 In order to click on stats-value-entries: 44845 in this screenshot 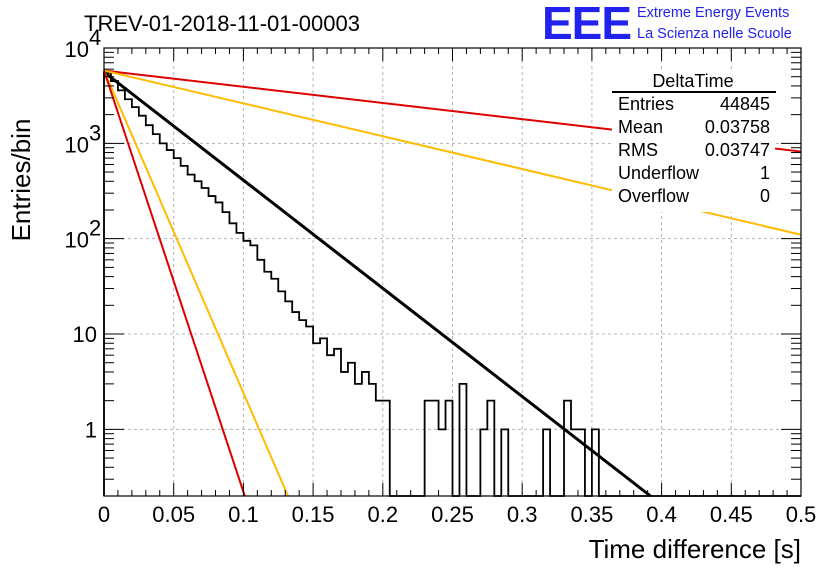, I will do `click(745, 104)`.